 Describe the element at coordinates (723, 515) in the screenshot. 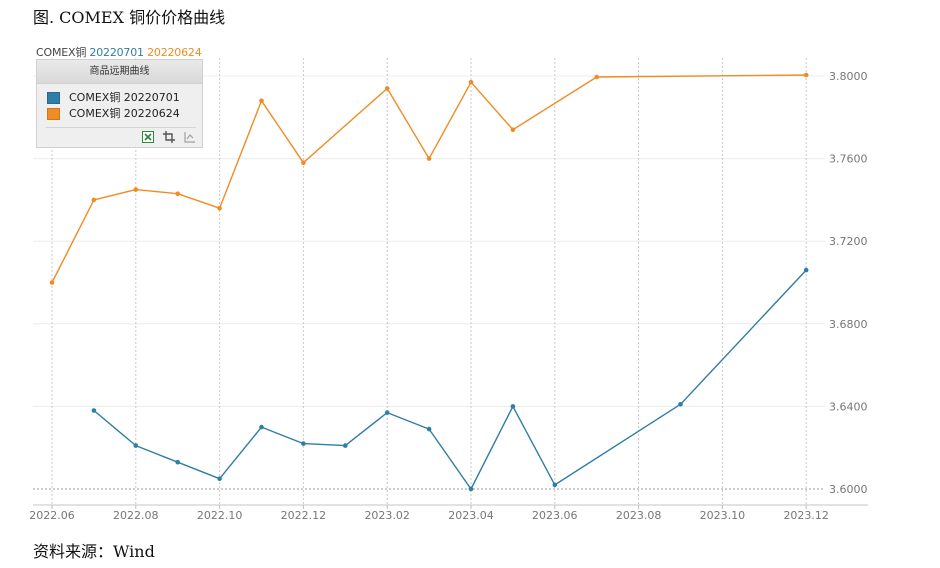

I see `x-tick-label: 2023.10` at that location.